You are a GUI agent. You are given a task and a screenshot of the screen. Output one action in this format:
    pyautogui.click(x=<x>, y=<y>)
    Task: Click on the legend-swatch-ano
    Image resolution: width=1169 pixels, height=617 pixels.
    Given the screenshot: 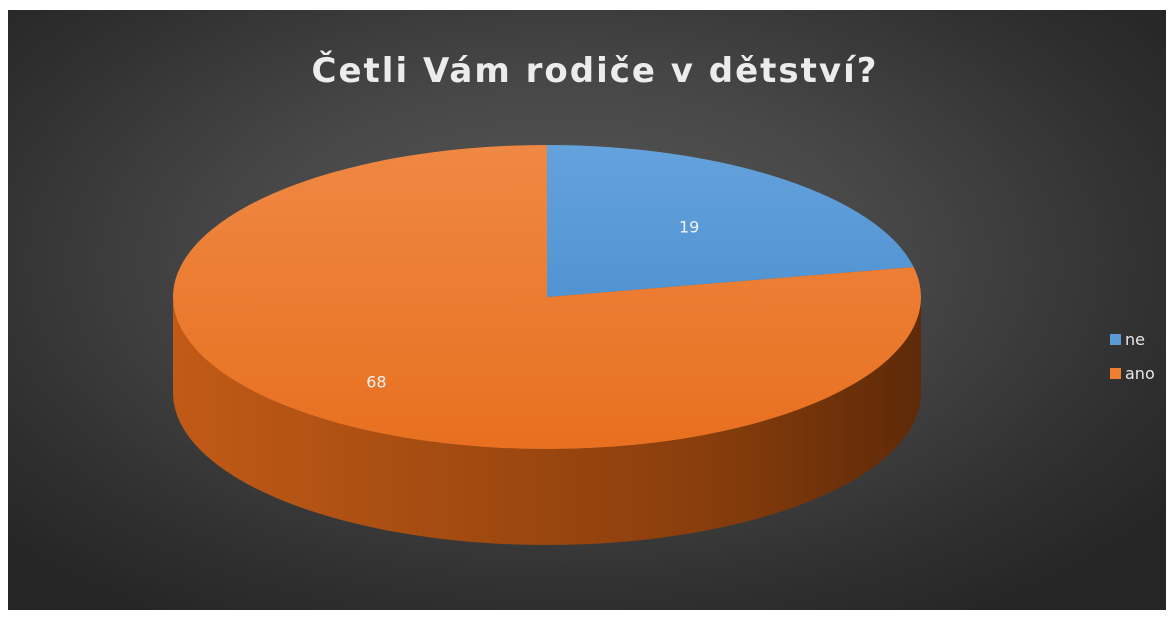 What is the action you would take?
    pyautogui.click(x=1115, y=373)
    